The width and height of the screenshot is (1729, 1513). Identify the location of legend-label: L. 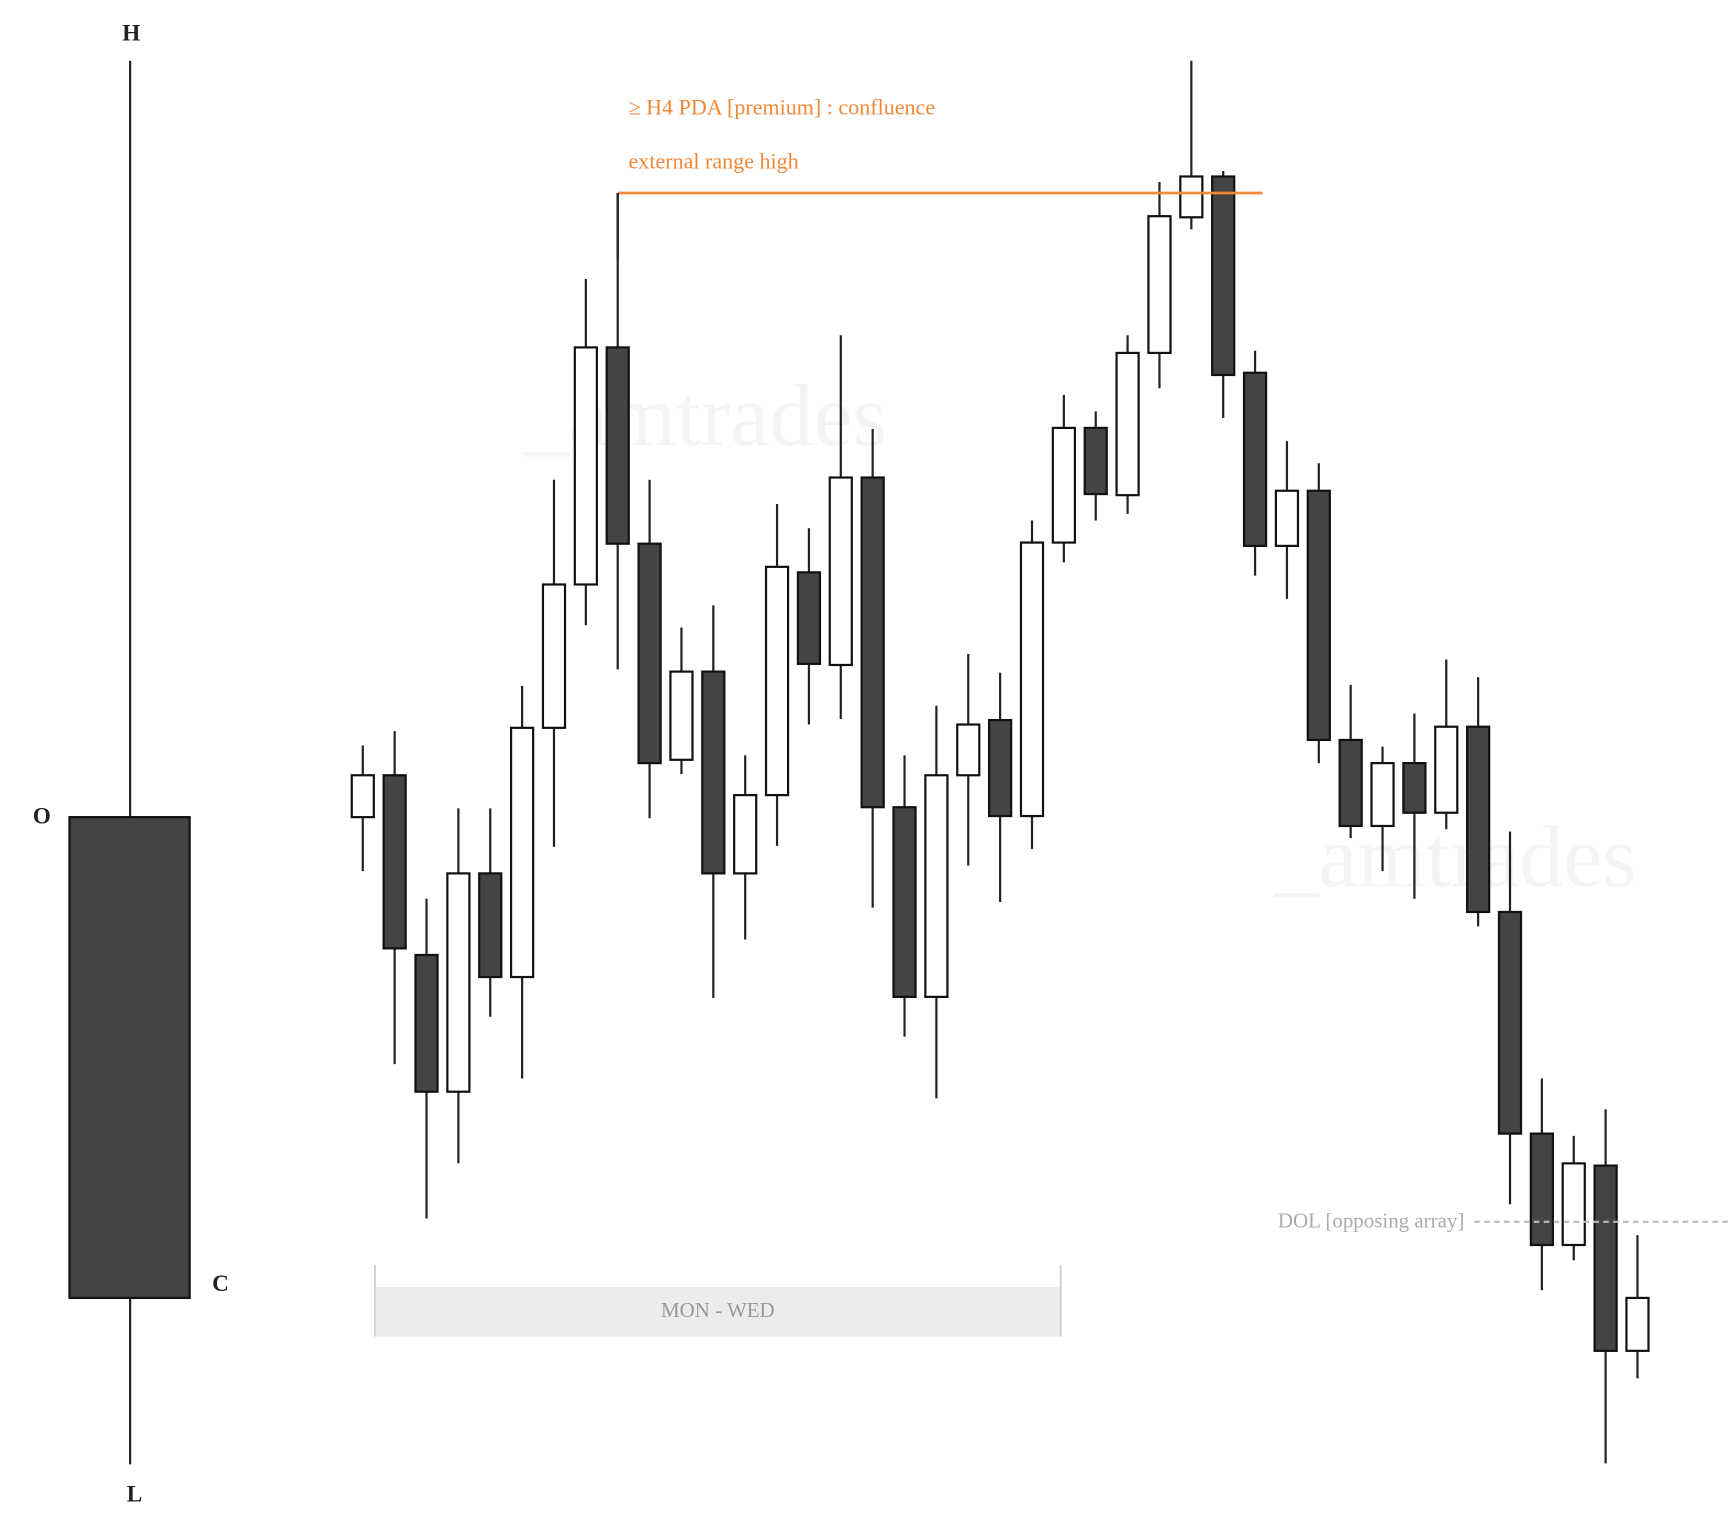
(134, 1495).